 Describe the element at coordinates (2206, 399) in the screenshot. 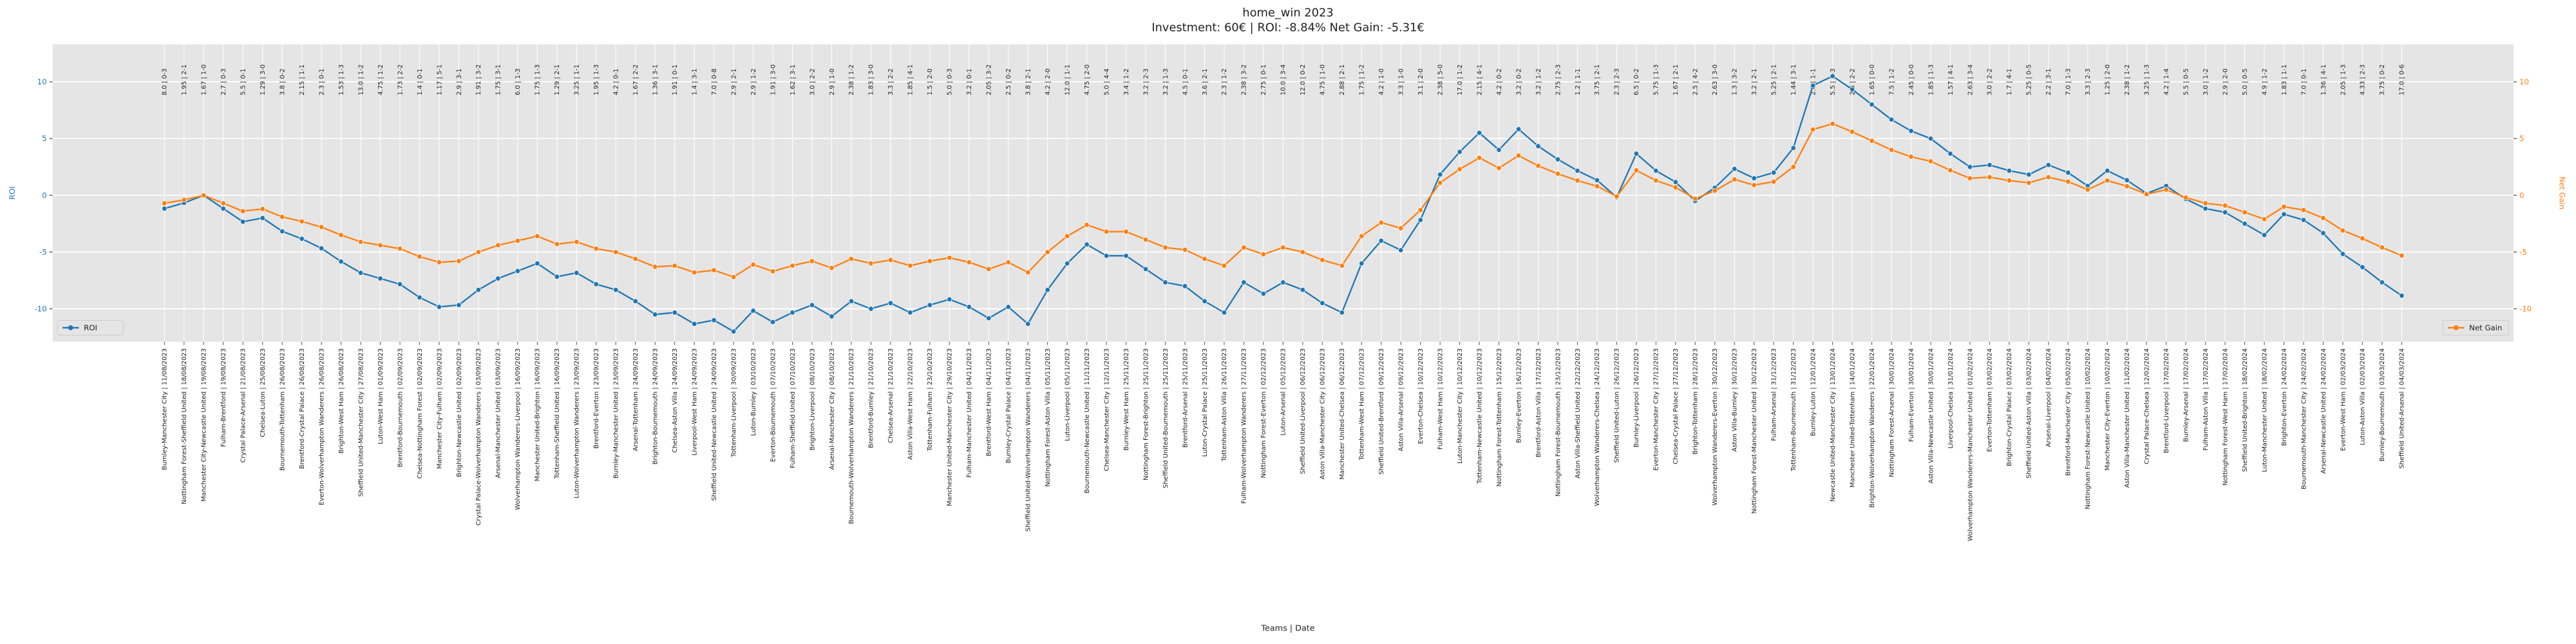

I see `x-tick-label: Fulham-Aston Villa | 17/02/2024` at that location.